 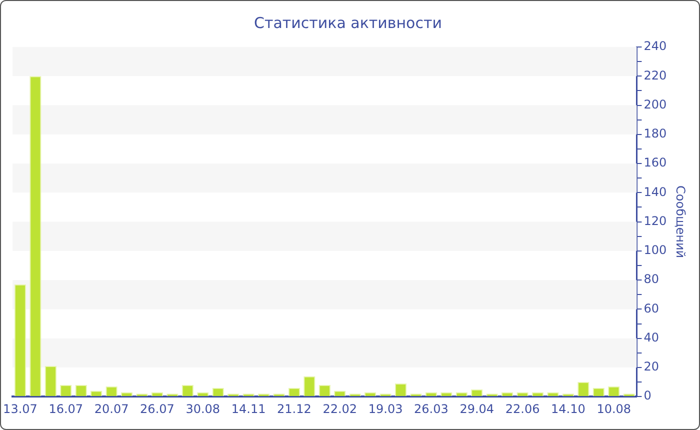 I want to click on y-tick-label: 240, so click(x=655, y=46).